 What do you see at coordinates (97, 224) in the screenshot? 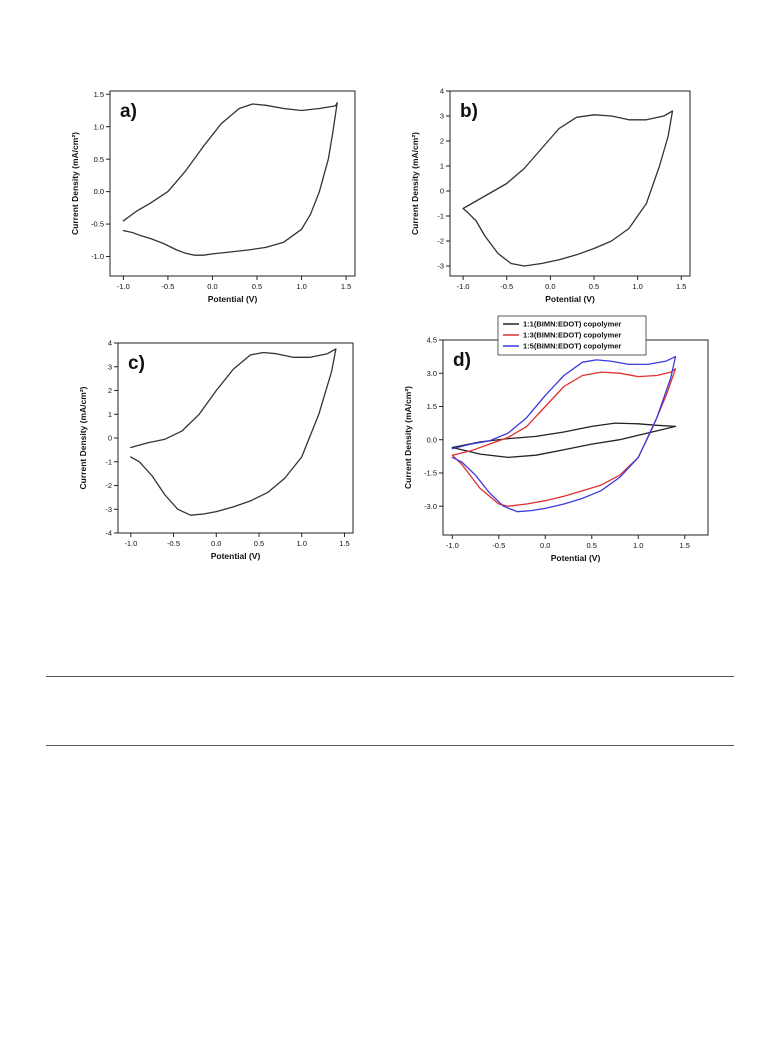
I see `y-tick-label: -0.5` at bounding box center [97, 224].